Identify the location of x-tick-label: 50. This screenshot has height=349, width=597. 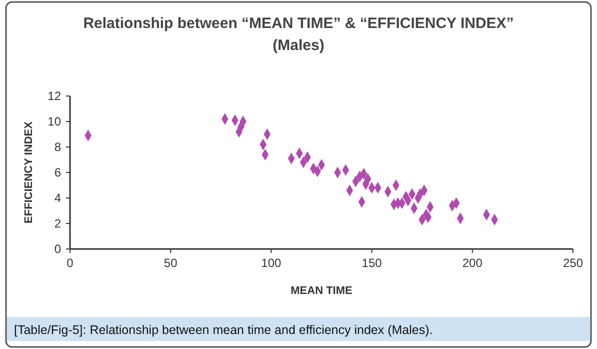
(171, 263).